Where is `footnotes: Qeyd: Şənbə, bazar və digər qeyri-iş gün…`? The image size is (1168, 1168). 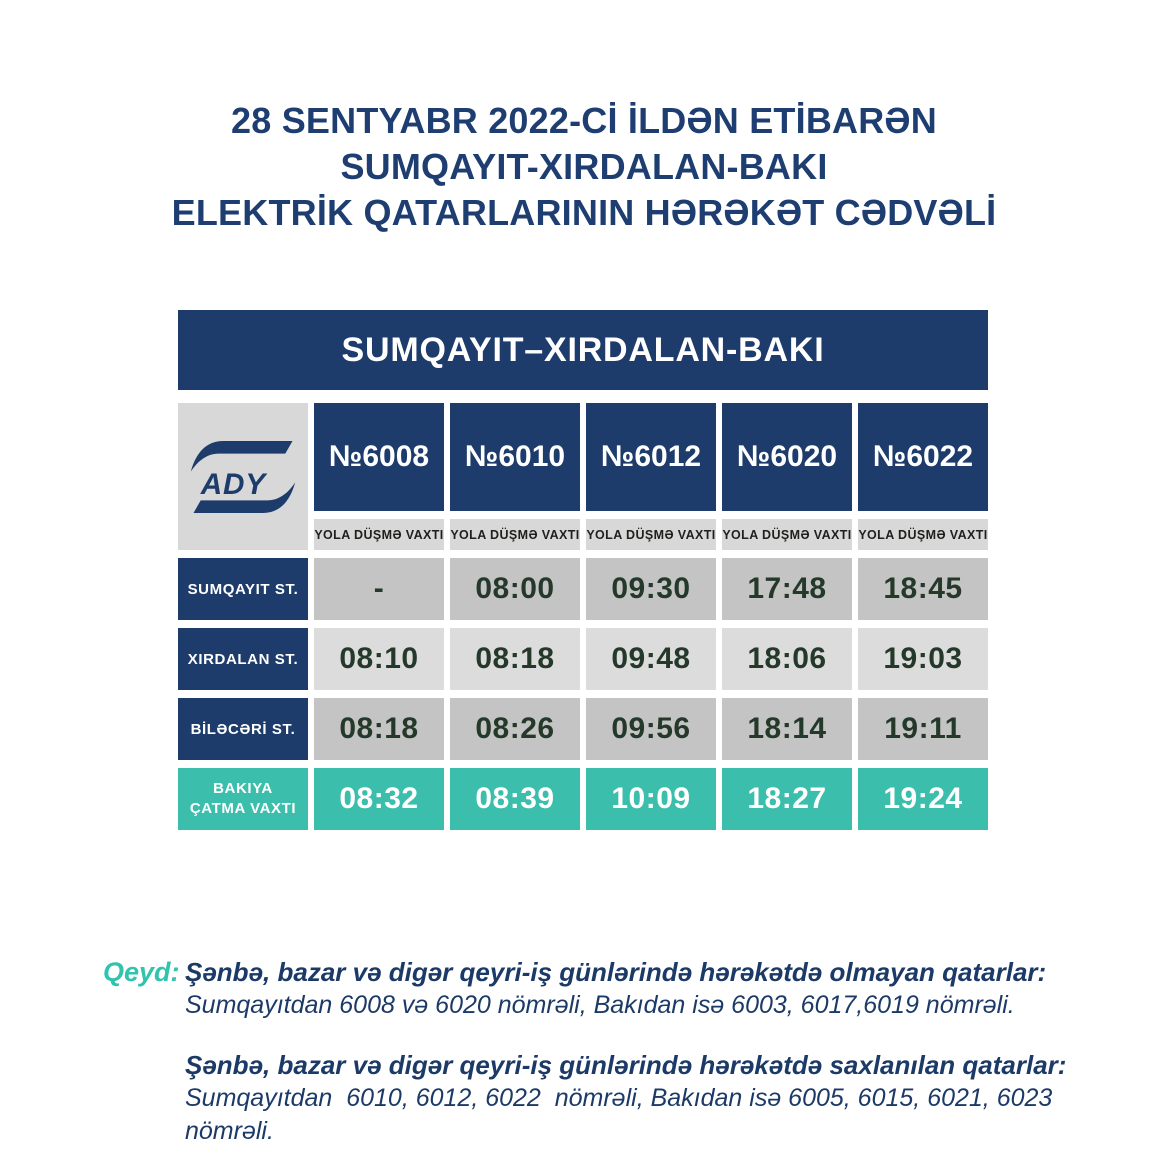
footnotes: Qeyd: Şənbə, bazar və digər qeyri-iş gün… is located at coordinates (623, 1052).